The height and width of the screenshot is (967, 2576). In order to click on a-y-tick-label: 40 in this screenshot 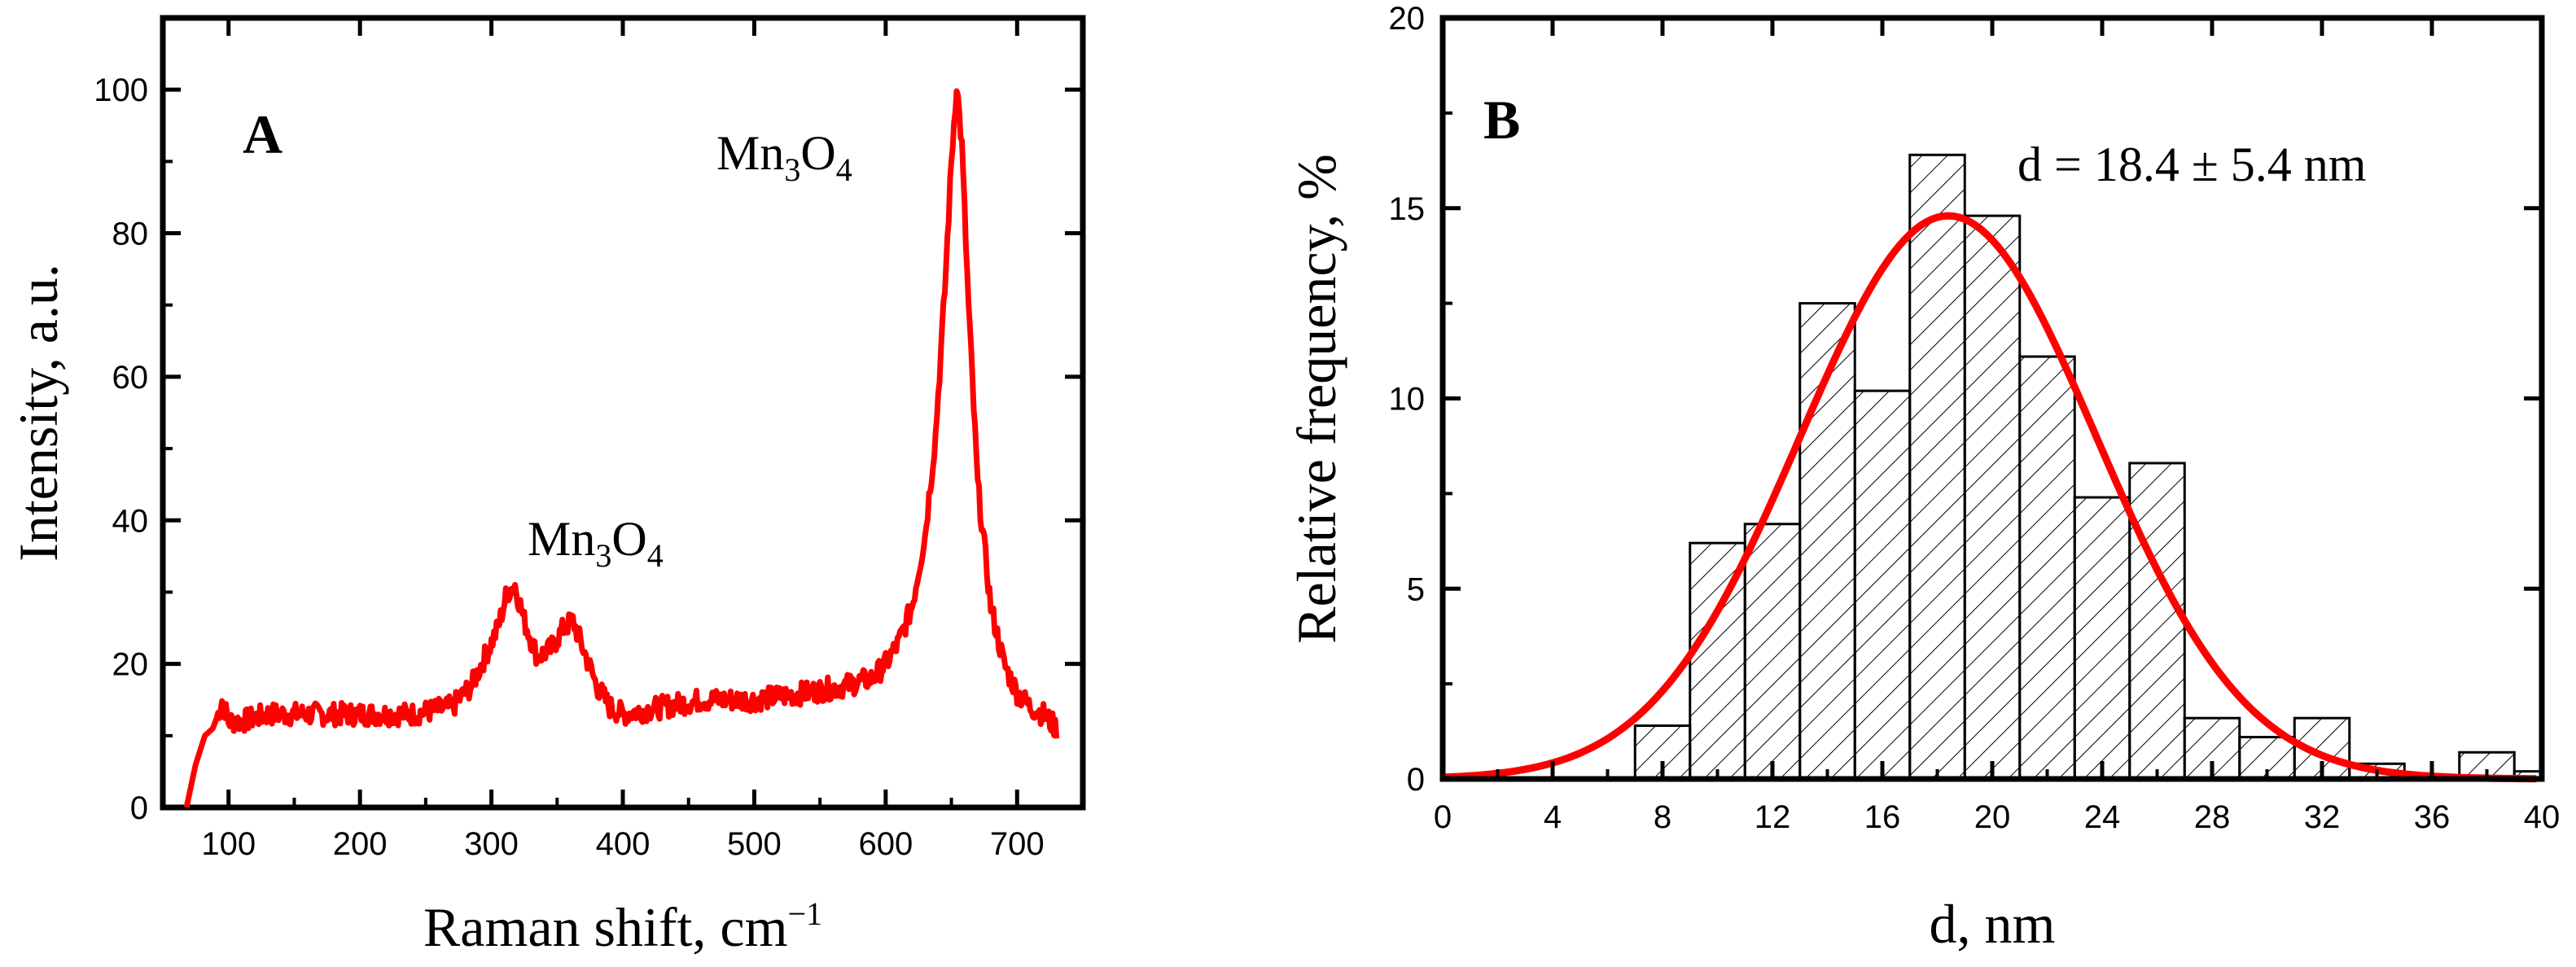, I will do `click(130, 521)`.